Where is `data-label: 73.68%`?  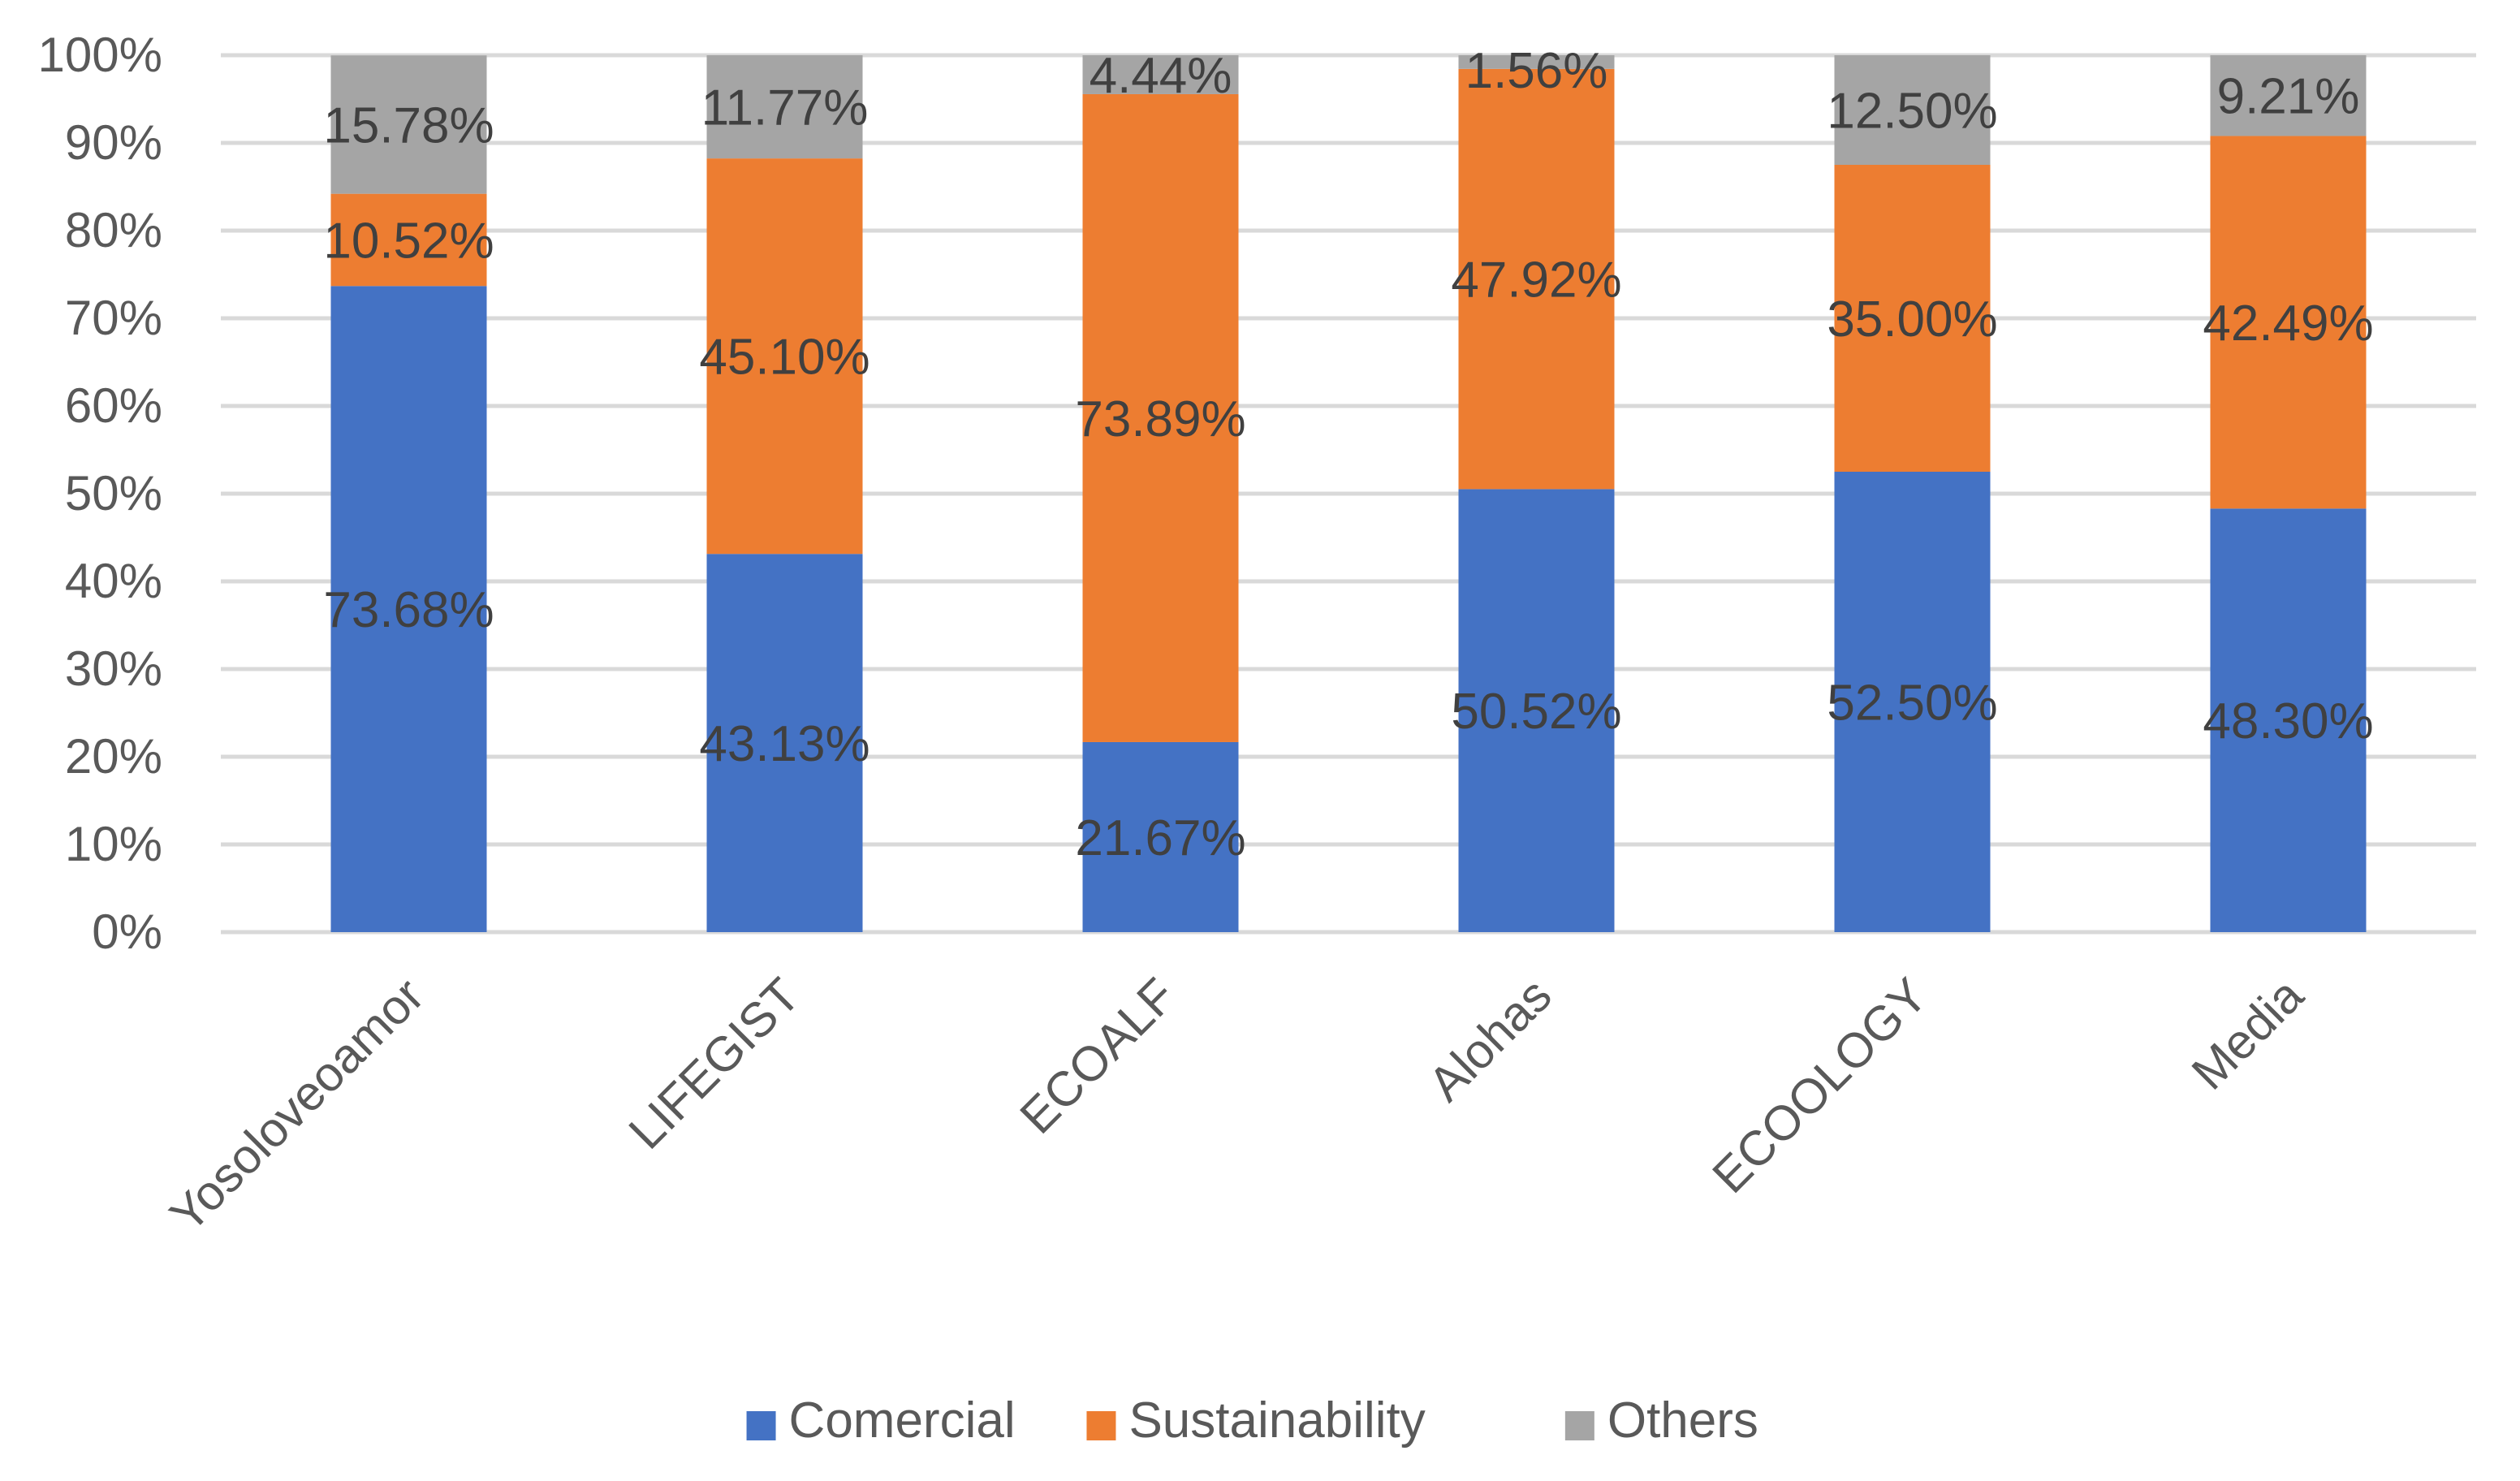 data-label: 73.68% is located at coordinates (409, 610).